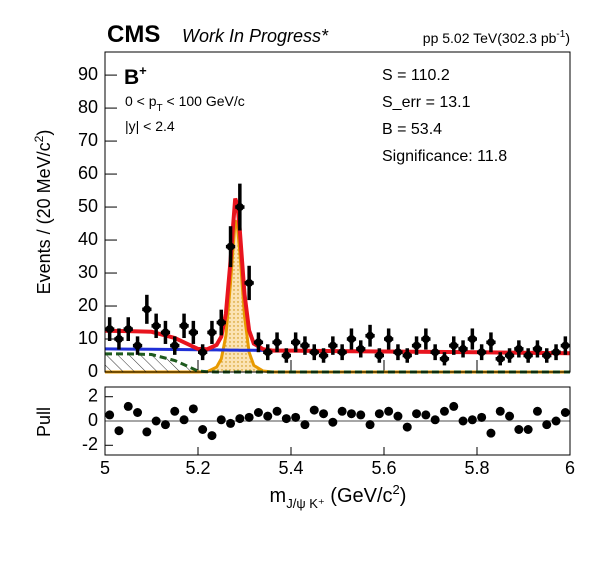 The height and width of the screenshot is (572, 596). Describe the element at coordinates (93, 395) in the screenshot. I see `y-tick-label: 2` at that location.